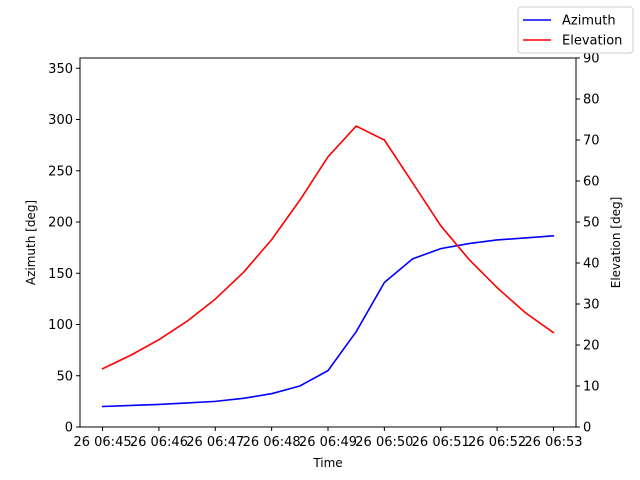  I want to click on y-left-tick-label: 150, so click(60, 274).